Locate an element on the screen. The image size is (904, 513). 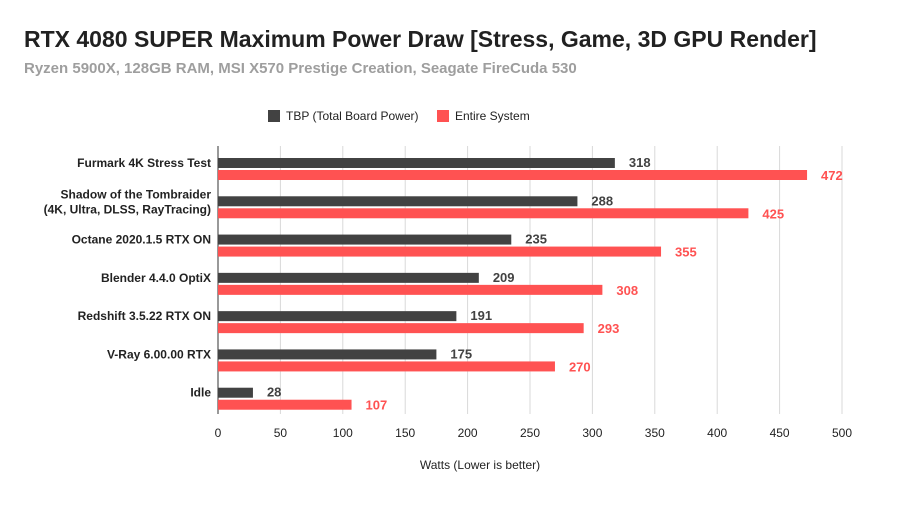
legend-swatch-tbp is located at coordinates (274, 116).